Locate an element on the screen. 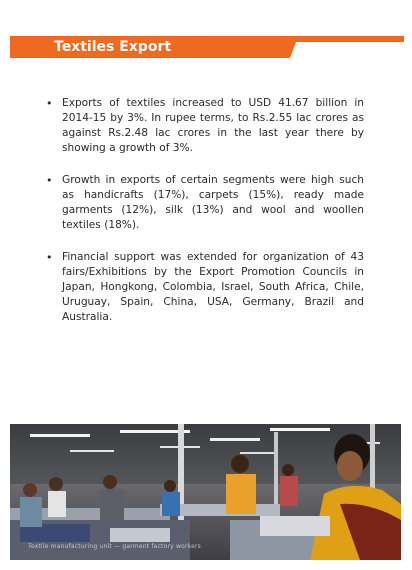  title-banner: Textiles Export is located at coordinates (207, 47).